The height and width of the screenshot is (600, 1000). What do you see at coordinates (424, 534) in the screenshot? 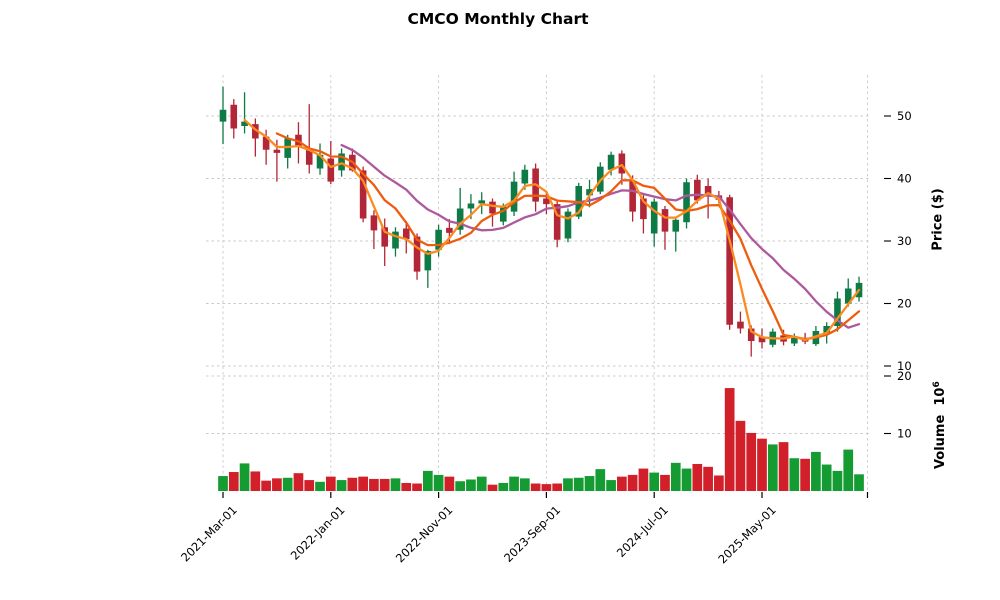
I see `date-tick-label: 2022-Nov-01` at bounding box center [424, 534].